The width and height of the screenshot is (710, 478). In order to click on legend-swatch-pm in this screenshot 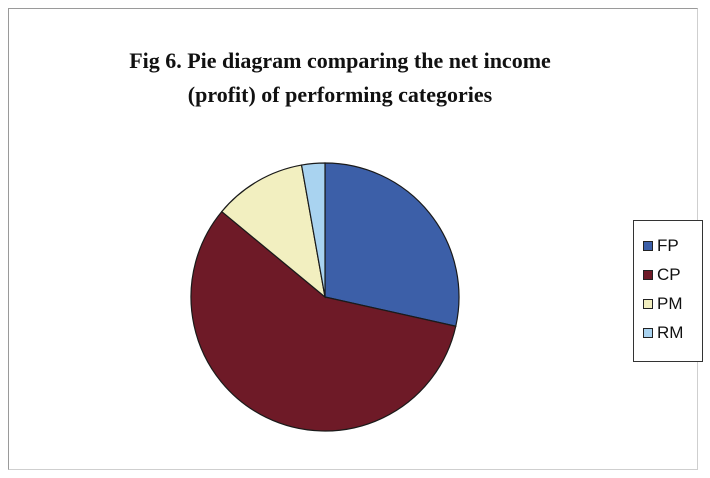, I will do `click(648, 303)`.